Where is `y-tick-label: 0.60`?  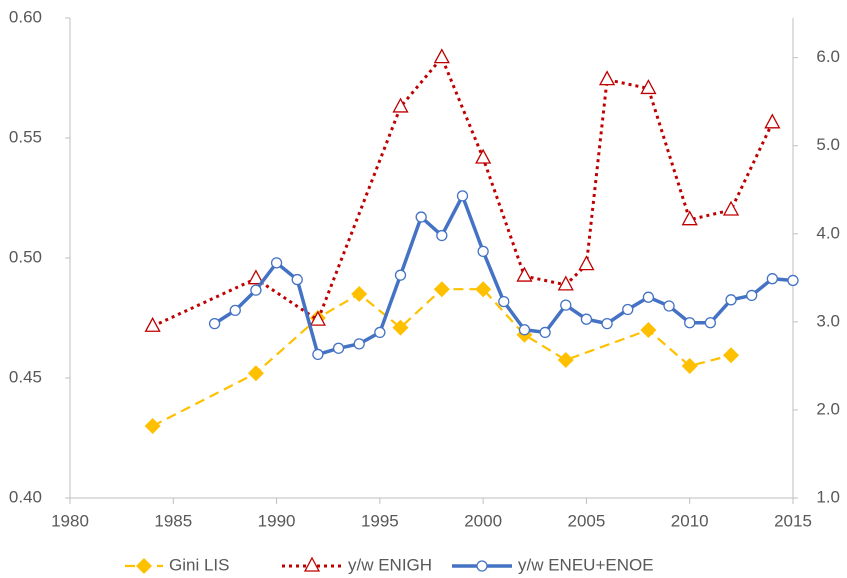
y-tick-label: 0.60 is located at coordinates (25, 16).